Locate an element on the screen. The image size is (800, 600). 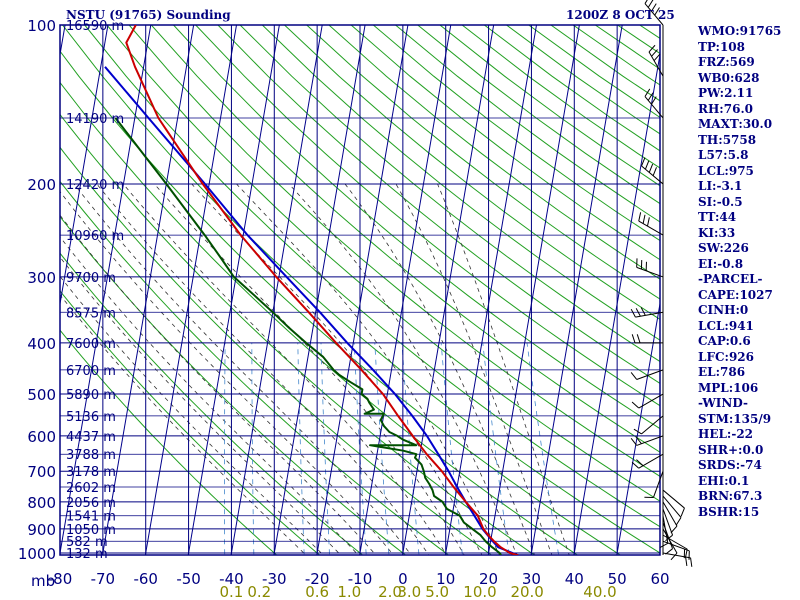
height-label: 16590 m is located at coordinates (95, 26).